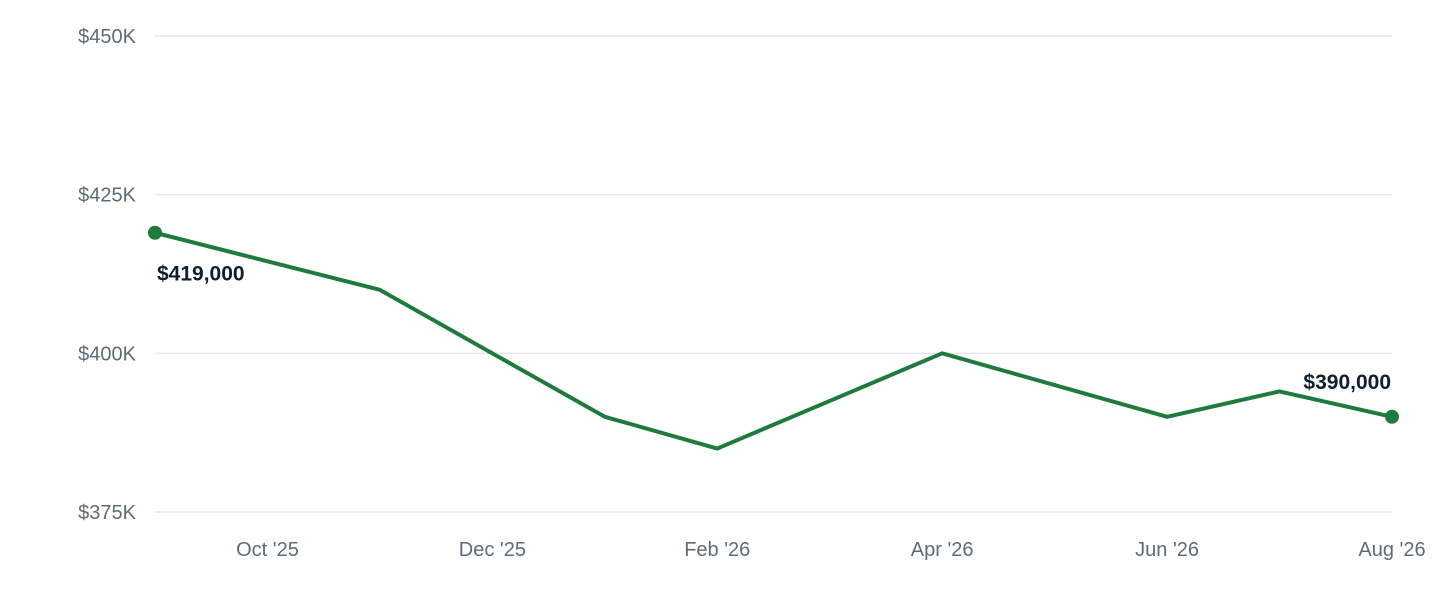 The image size is (1440, 600). I want to click on x-tick-label: Jun '26, so click(1167, 550).